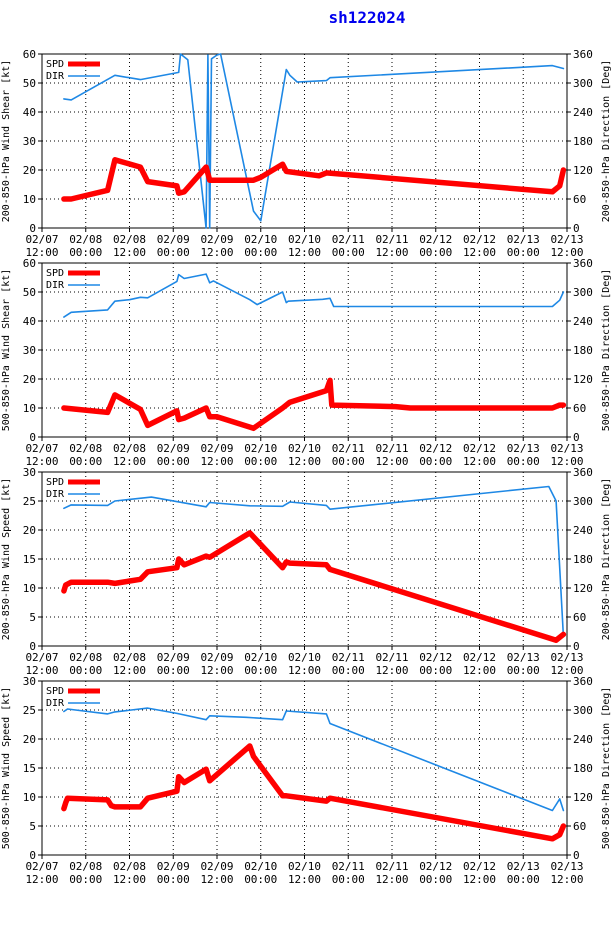  Describe the element at coordinates (6, 768) in the screenshot. I see `y-axis-label: 500-850-hPa Wind Speed [kt]` at that location.